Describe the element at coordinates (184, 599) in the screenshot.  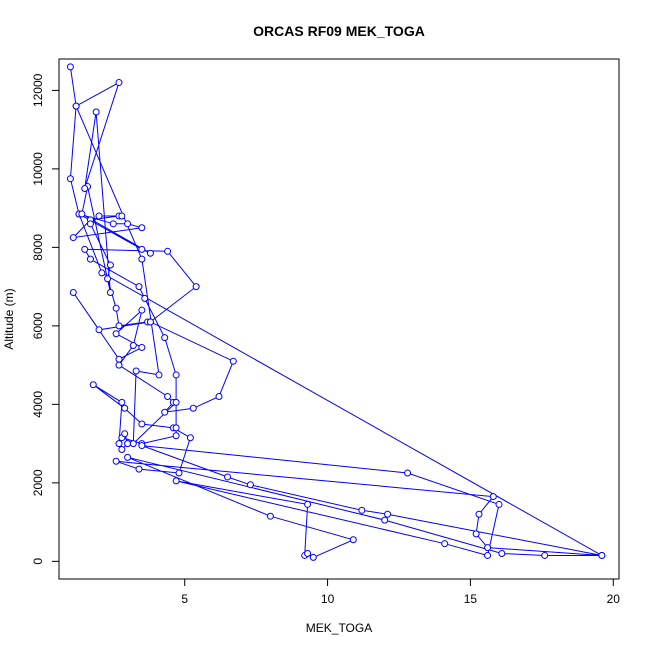
I see `x-tick-label: 5` at that location.